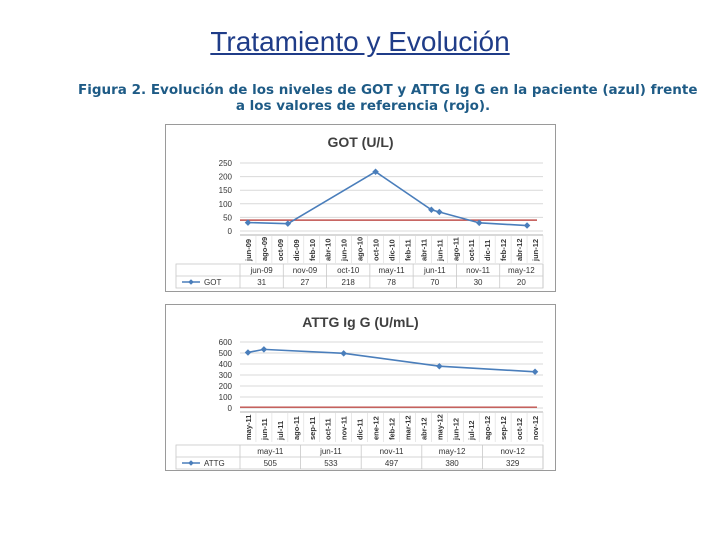  Describe the element at coordinates (248, 427) in the screenshot. I see `attg-x-tick-label: may-11` at that location.